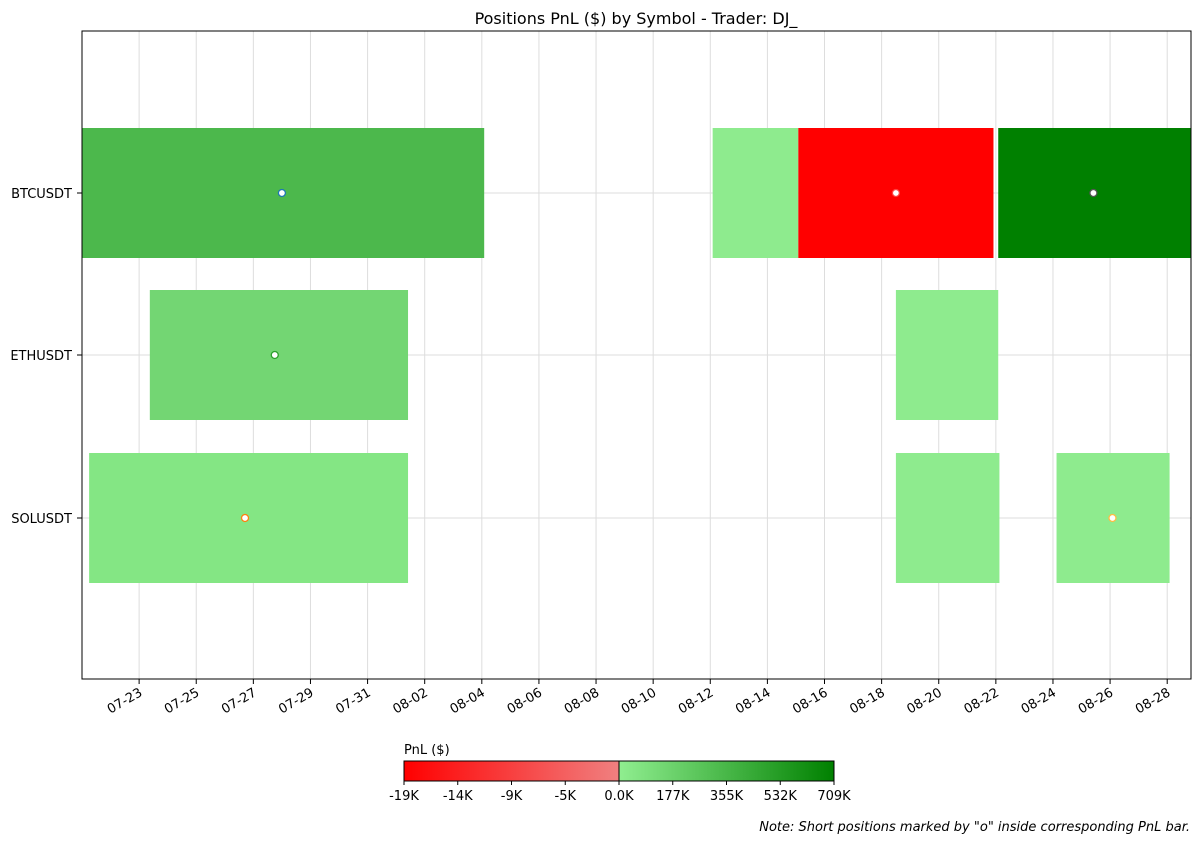 Image resolution: width=1200 pixels, height=845 pixels. What do you see at coordinates (468, 701) in the screenshot?
I see `x-tick-label: 08-04` at bounding box center [468, 701].